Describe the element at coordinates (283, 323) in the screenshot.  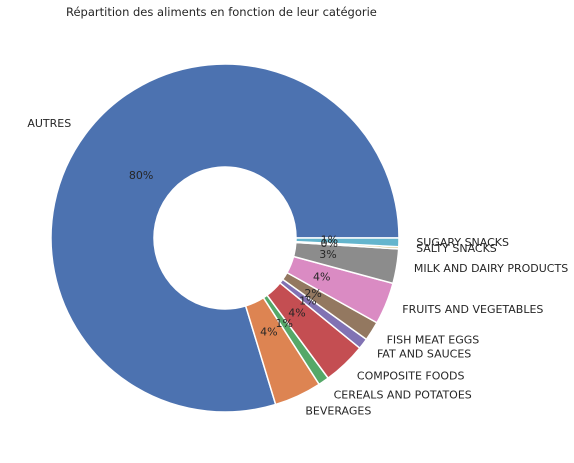
I see `slice-pct-cereals-and-potatoes: 1%` at that location.